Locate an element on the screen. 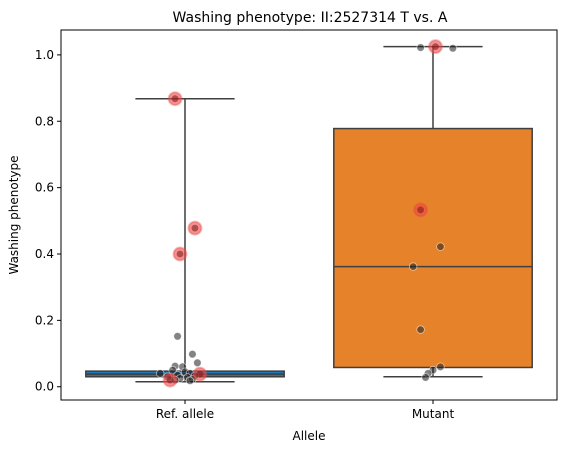 The width and height of the screenshot is (567, 457). chart-title: Washing phenotype: II:2527314 T vs. A is located at coordinates (310, 18).